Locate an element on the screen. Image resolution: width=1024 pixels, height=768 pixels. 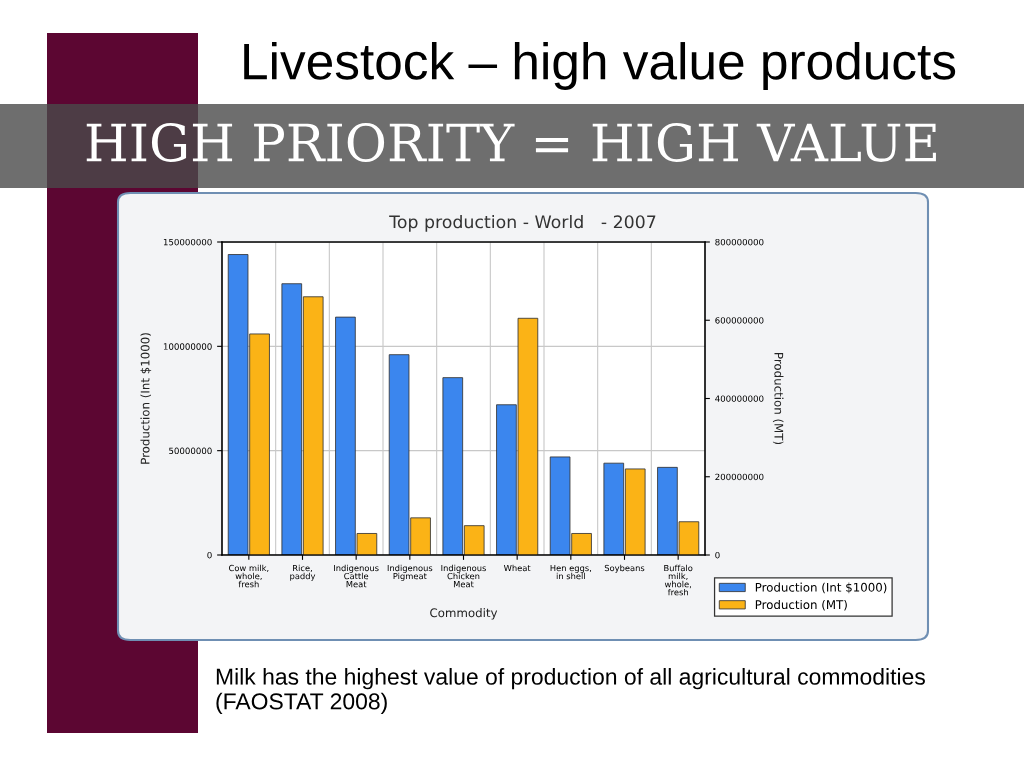
y-tick-label: 0 is located at coordinates (209, 555).